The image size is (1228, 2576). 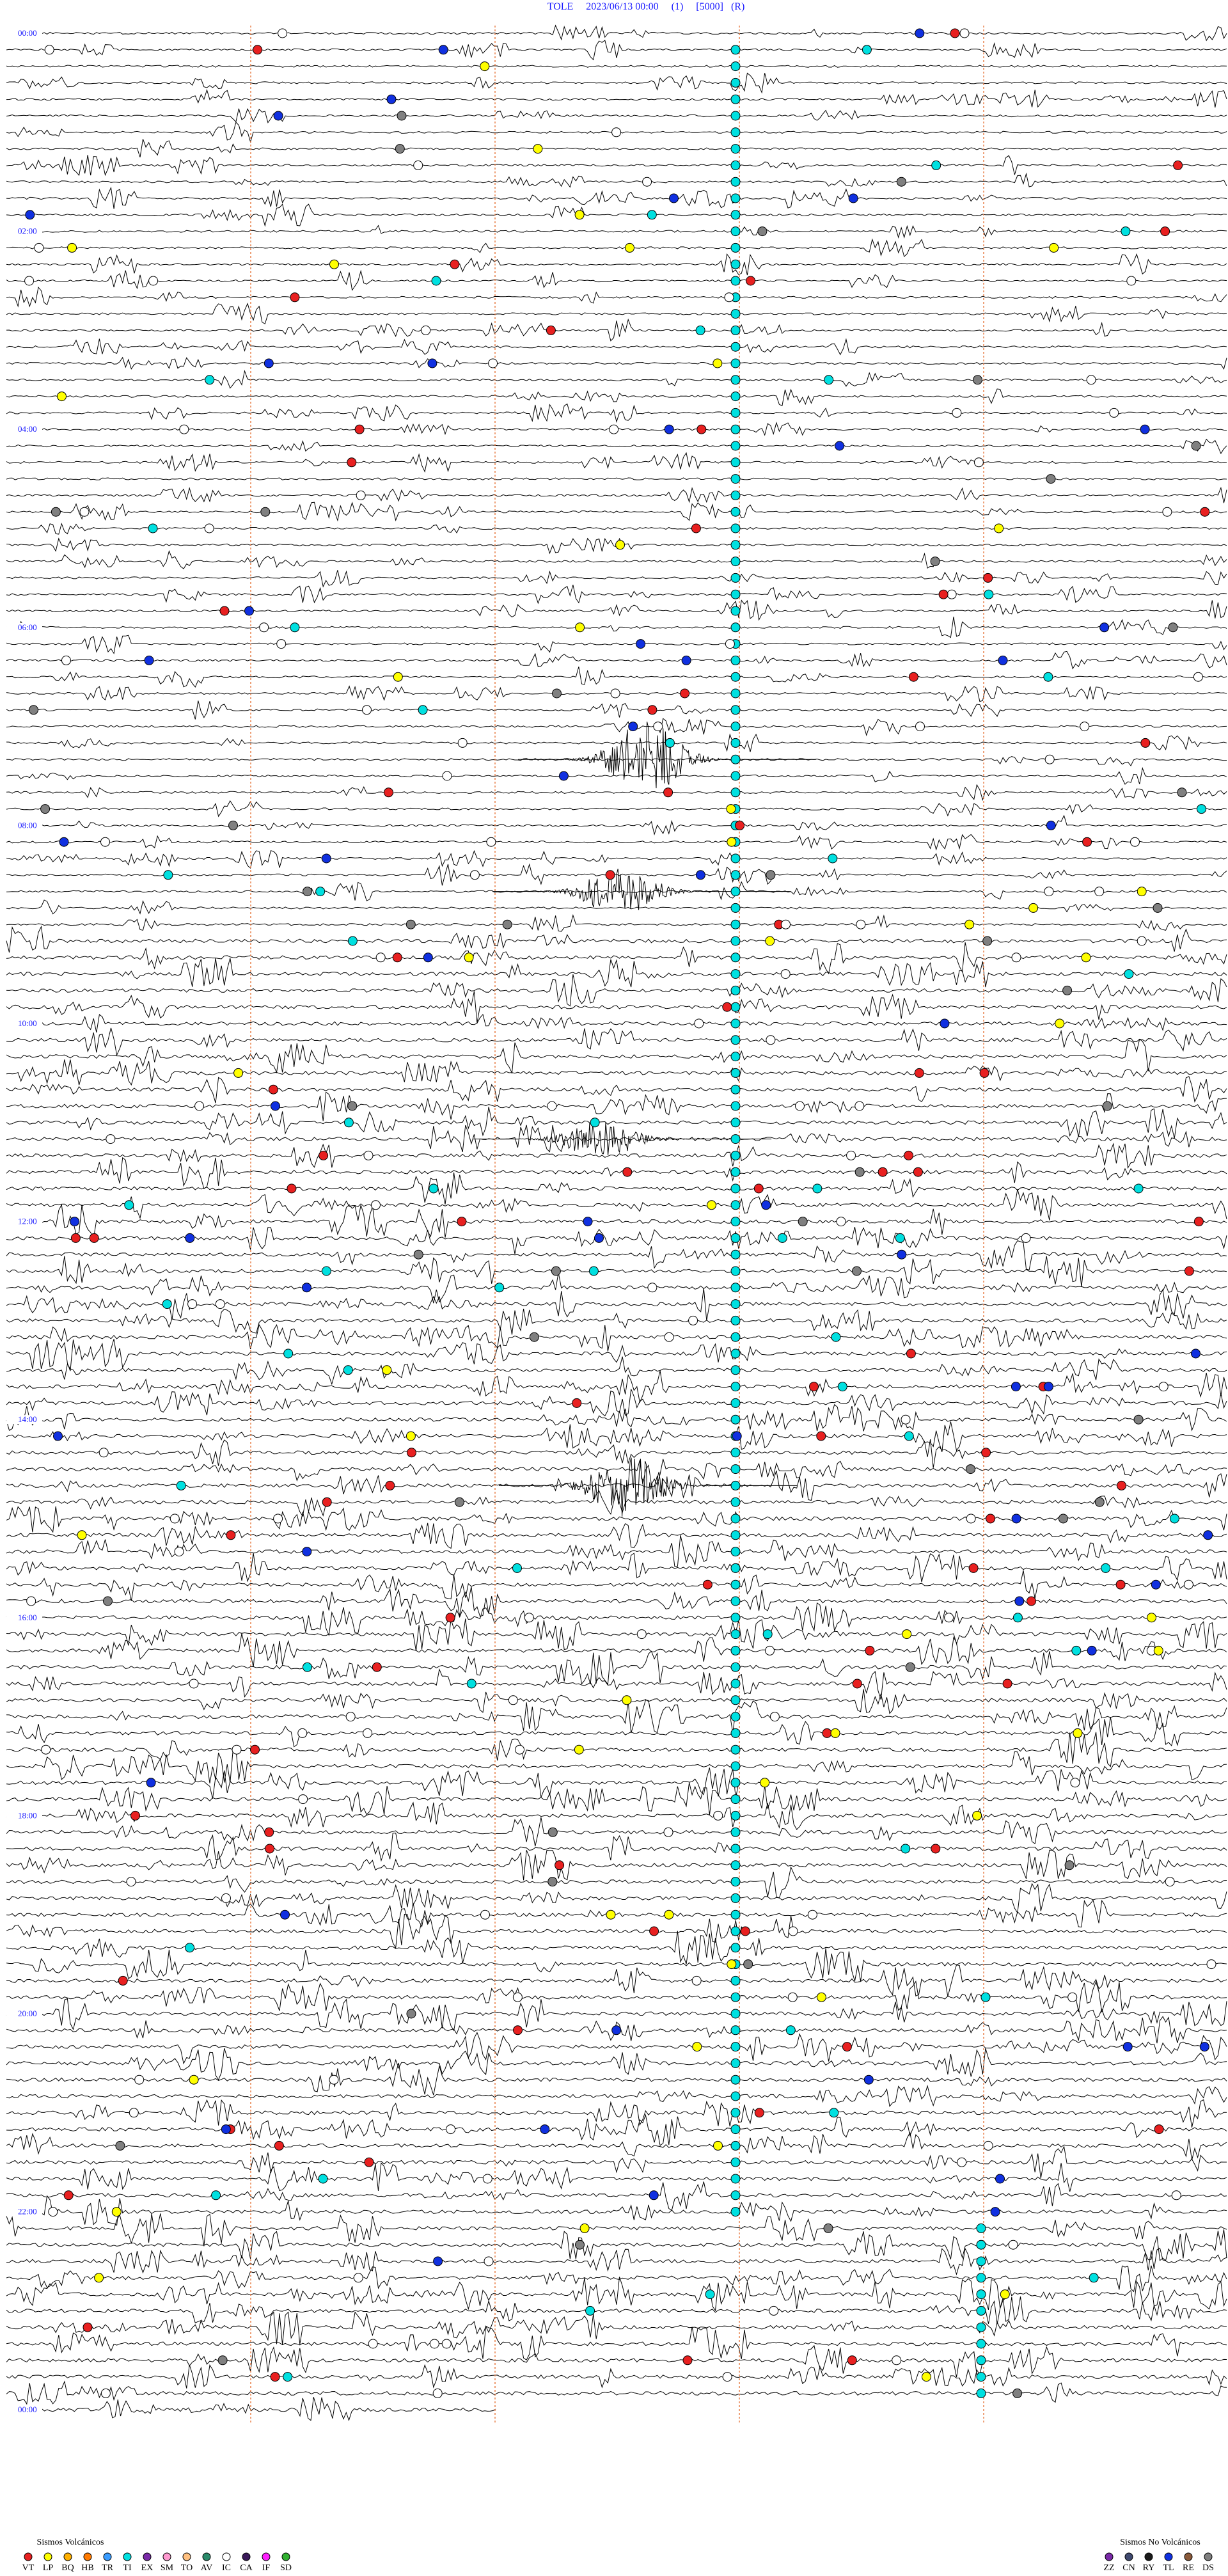 I want to click on event-waveform, so click(x=667, y=755).